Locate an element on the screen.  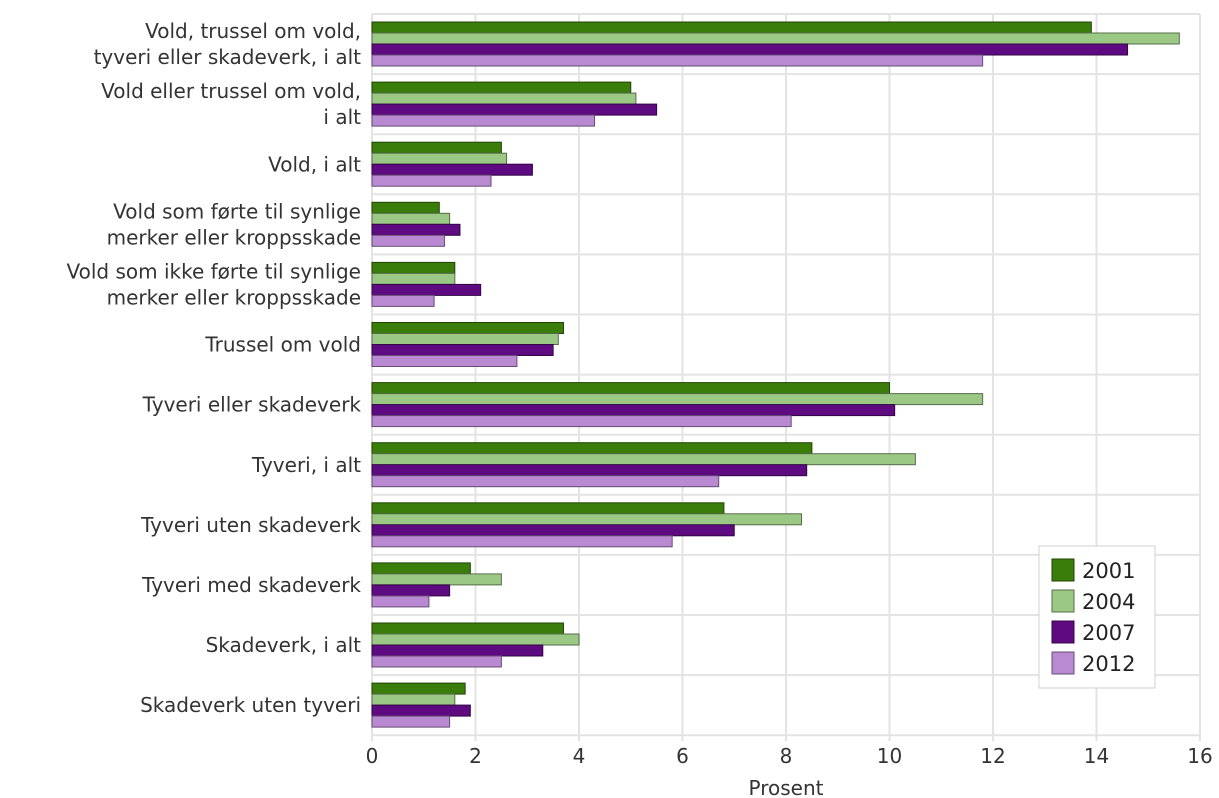
category-label: tyveri eller skadeverk, i alt is located at coordinates (228, 57).